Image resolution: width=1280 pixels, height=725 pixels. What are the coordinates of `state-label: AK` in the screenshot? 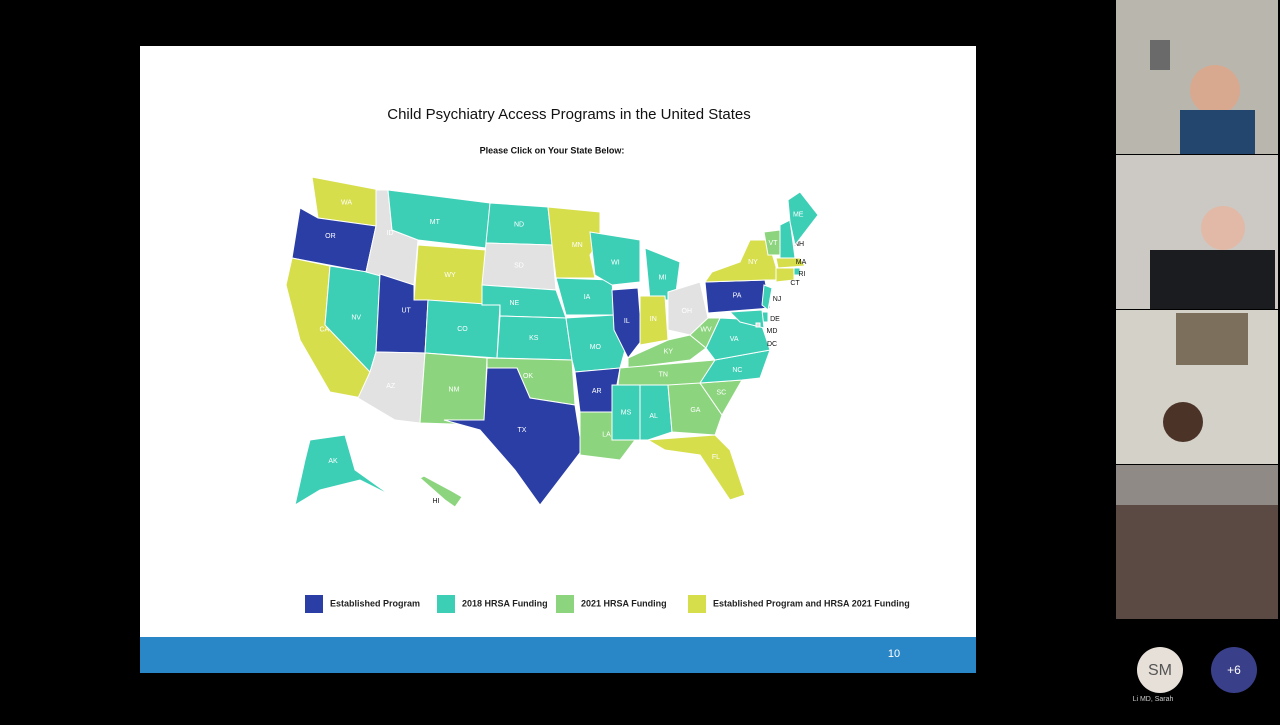 It's located at (333, 461).